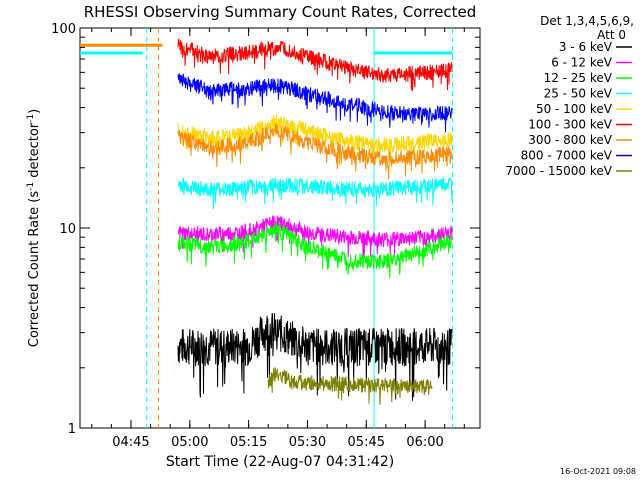  What do you see at coordinates (130, 442) in the screenshot?
I see `x-tick-label-0: 04:45` at bounding box center [130, 442].